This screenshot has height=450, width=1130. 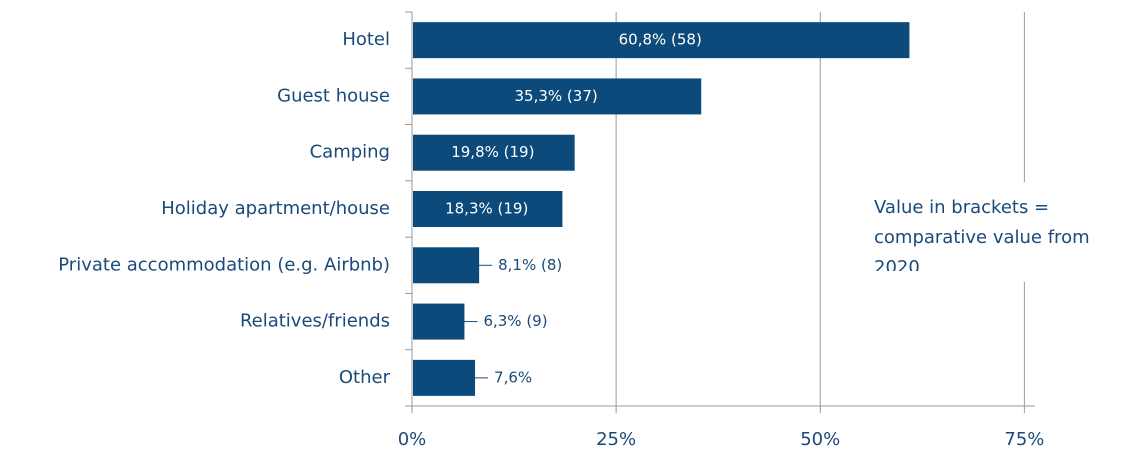 I want to click on y-tick-label: Relatives/friends, so click(x=315, y=321).